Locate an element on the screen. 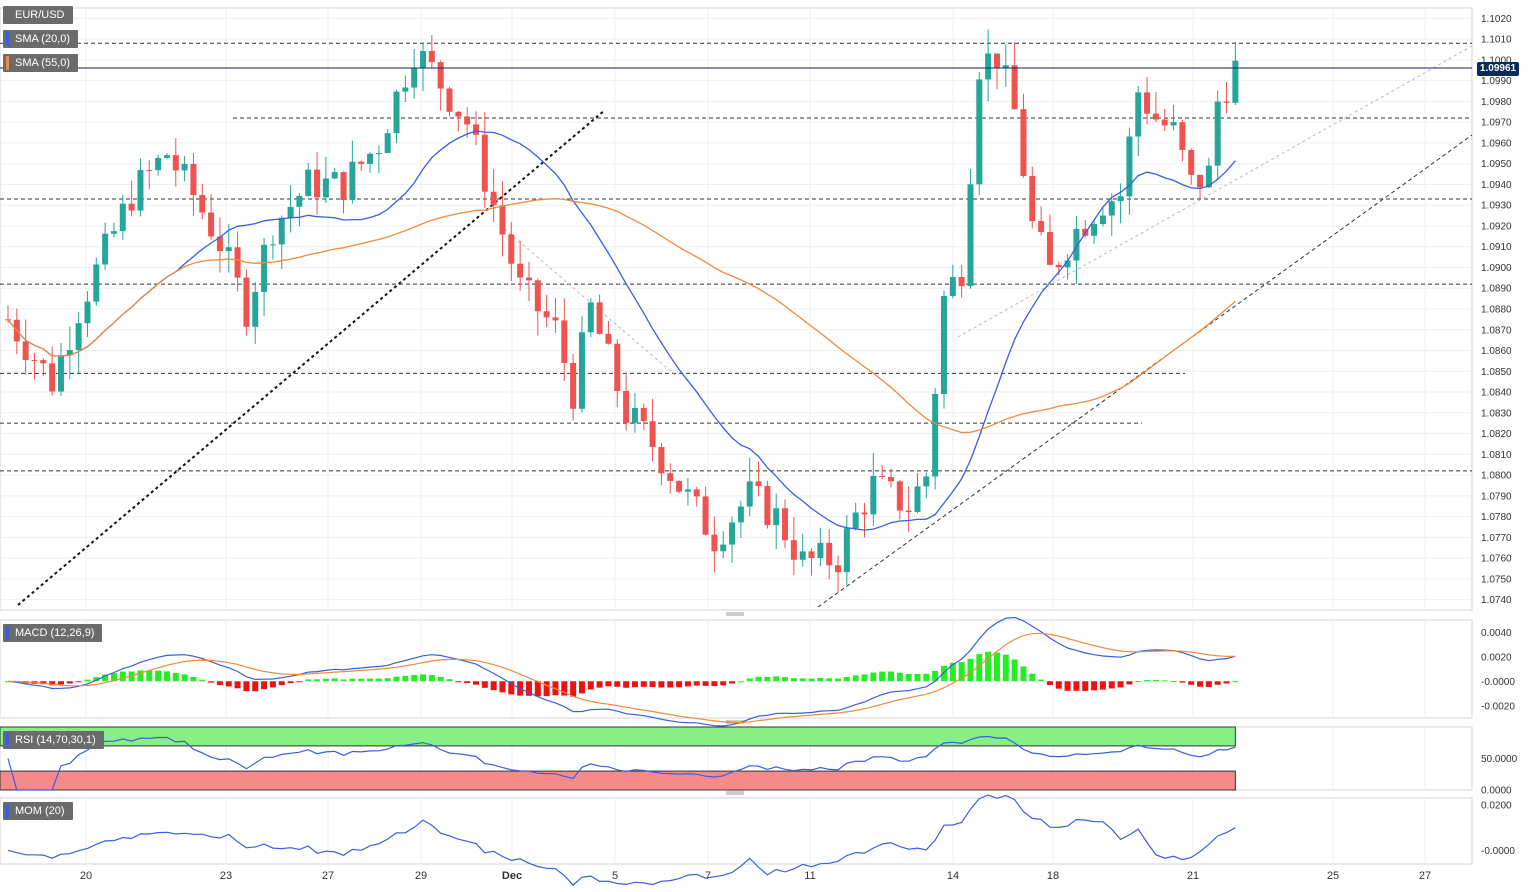  mom-tick-label: -0.0000 is located at coordinates (1498, 851).